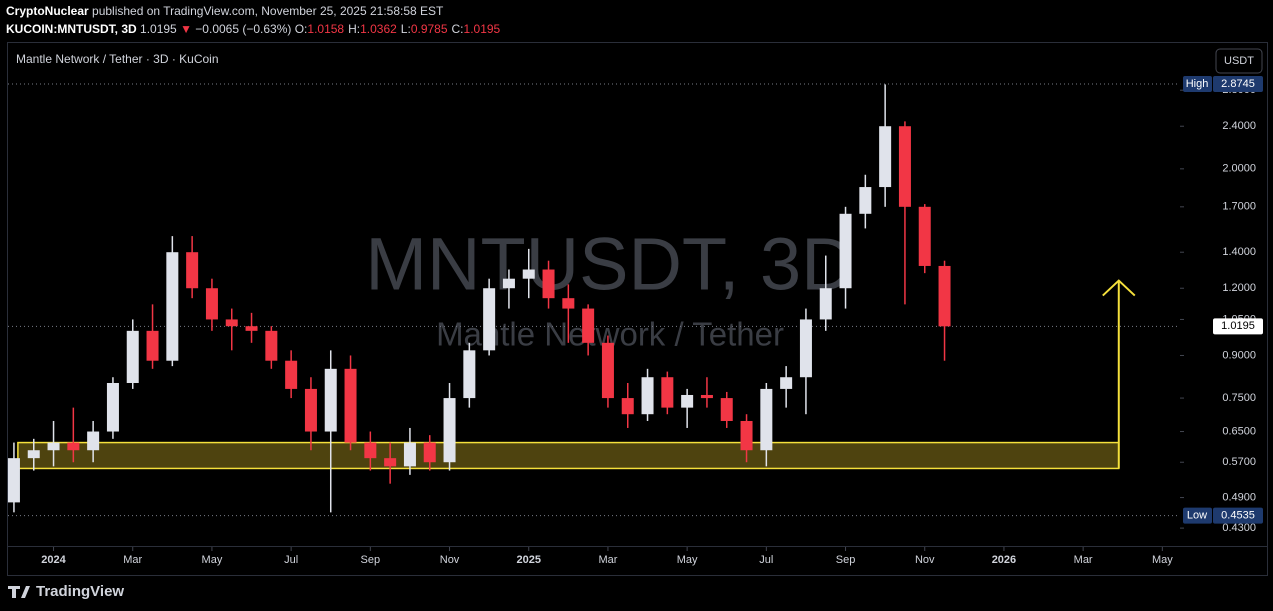  I want to click on arrow: ▼, so click(186, 29).